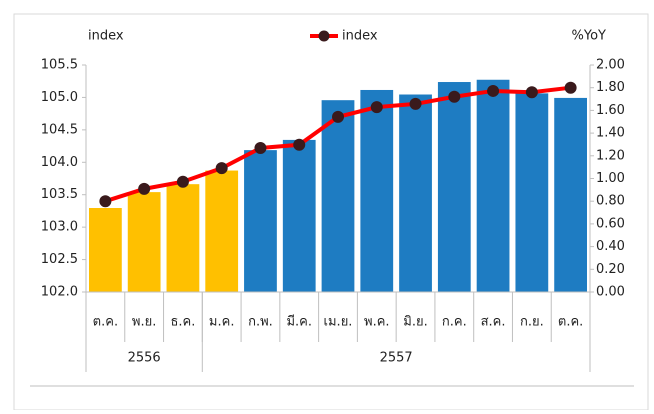 This screenshot has width=654, height=414. What do you see at coordinates (610, 133) in the screenshot?
I see `y2-tick-label: 1.40` at bounding box center [610, 133].